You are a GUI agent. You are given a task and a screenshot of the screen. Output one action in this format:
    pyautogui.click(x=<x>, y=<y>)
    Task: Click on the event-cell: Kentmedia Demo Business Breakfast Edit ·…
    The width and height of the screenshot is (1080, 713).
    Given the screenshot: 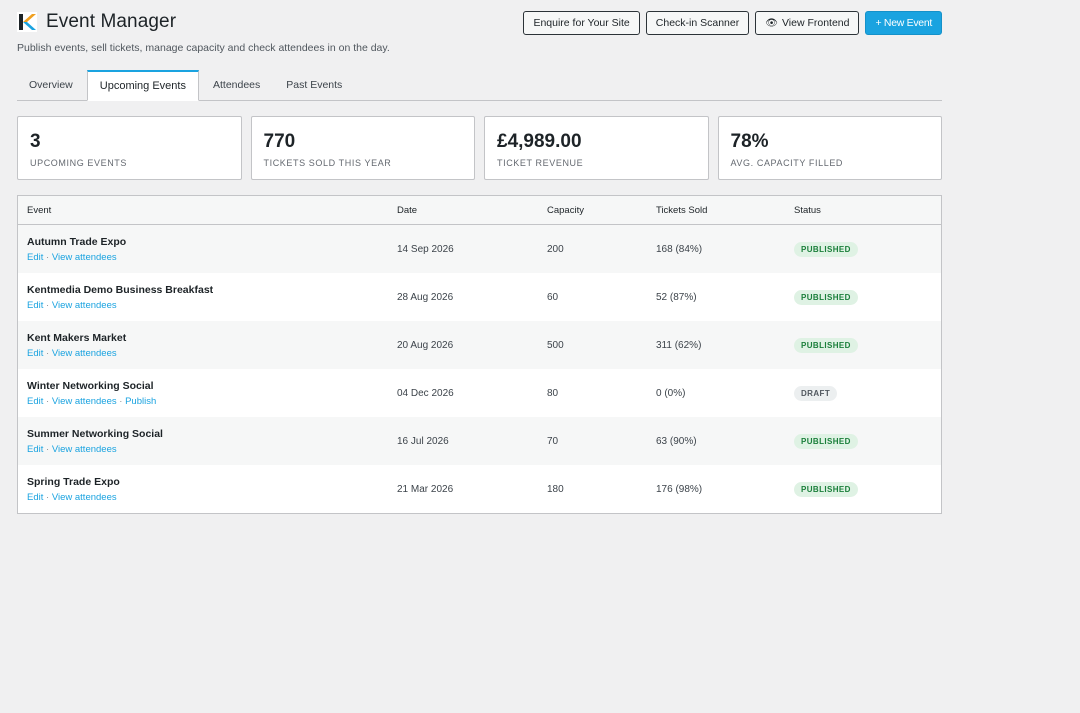 What is the action you would take?
    pyautogui.click(x=207, y=297)
    